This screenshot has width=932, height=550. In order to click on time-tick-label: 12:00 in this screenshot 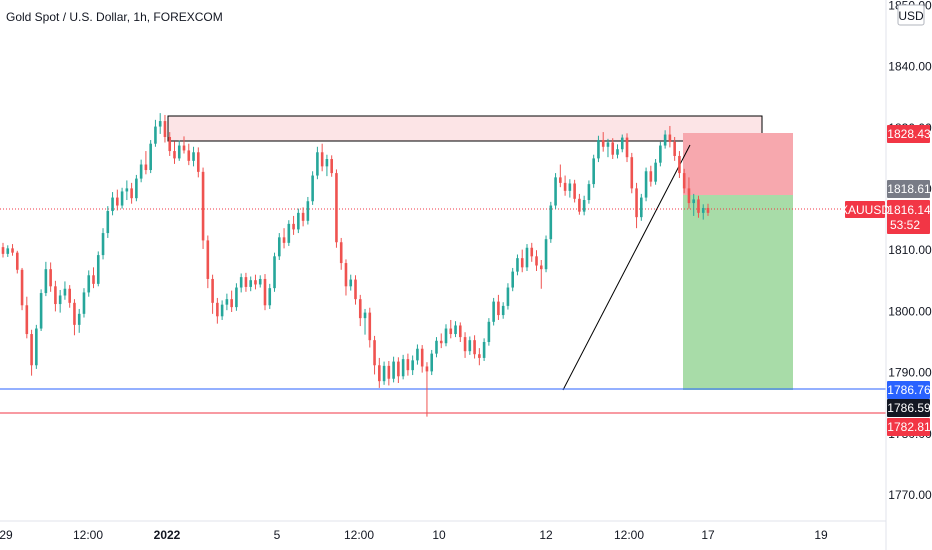, I will do `click(88, 535)`.